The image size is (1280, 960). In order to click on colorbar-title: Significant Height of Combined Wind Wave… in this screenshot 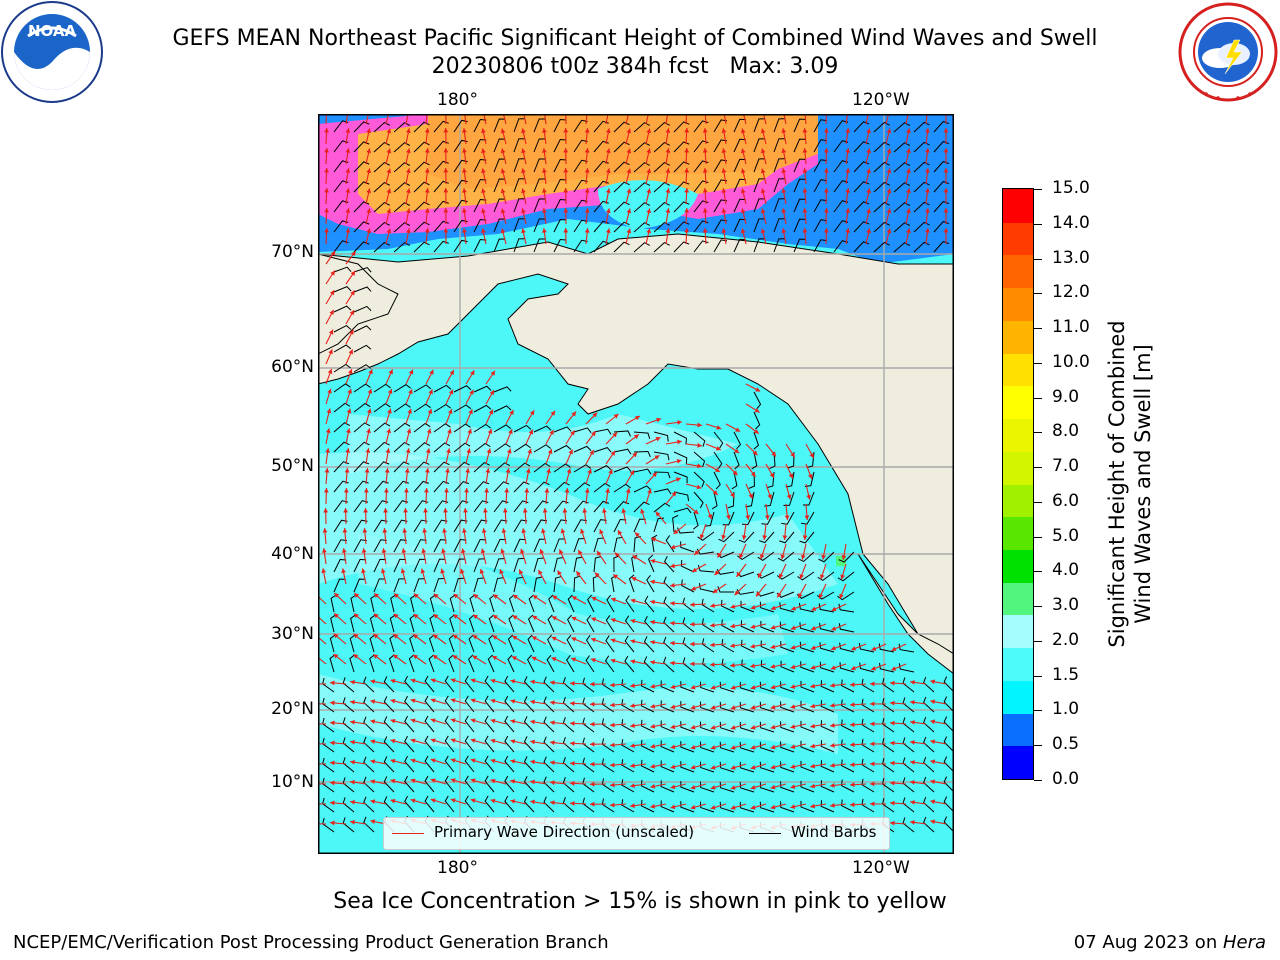, I will do `click(1130, 483)`.